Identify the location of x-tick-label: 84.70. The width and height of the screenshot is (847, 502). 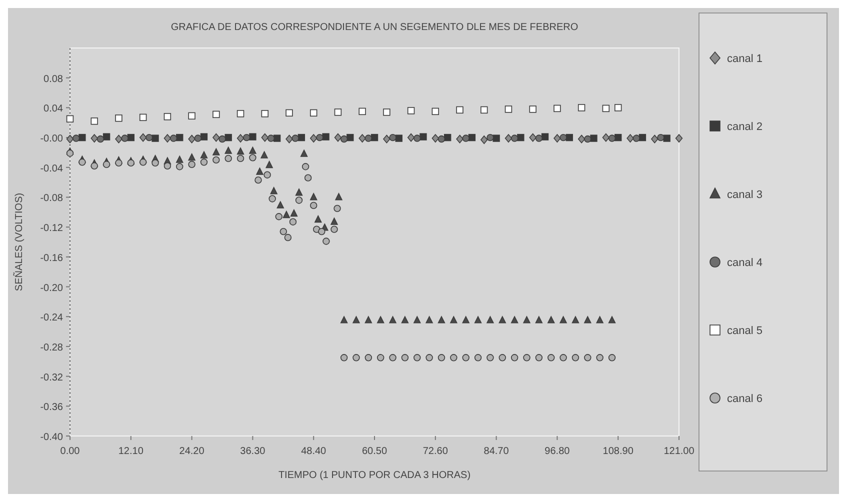
(497, 451).